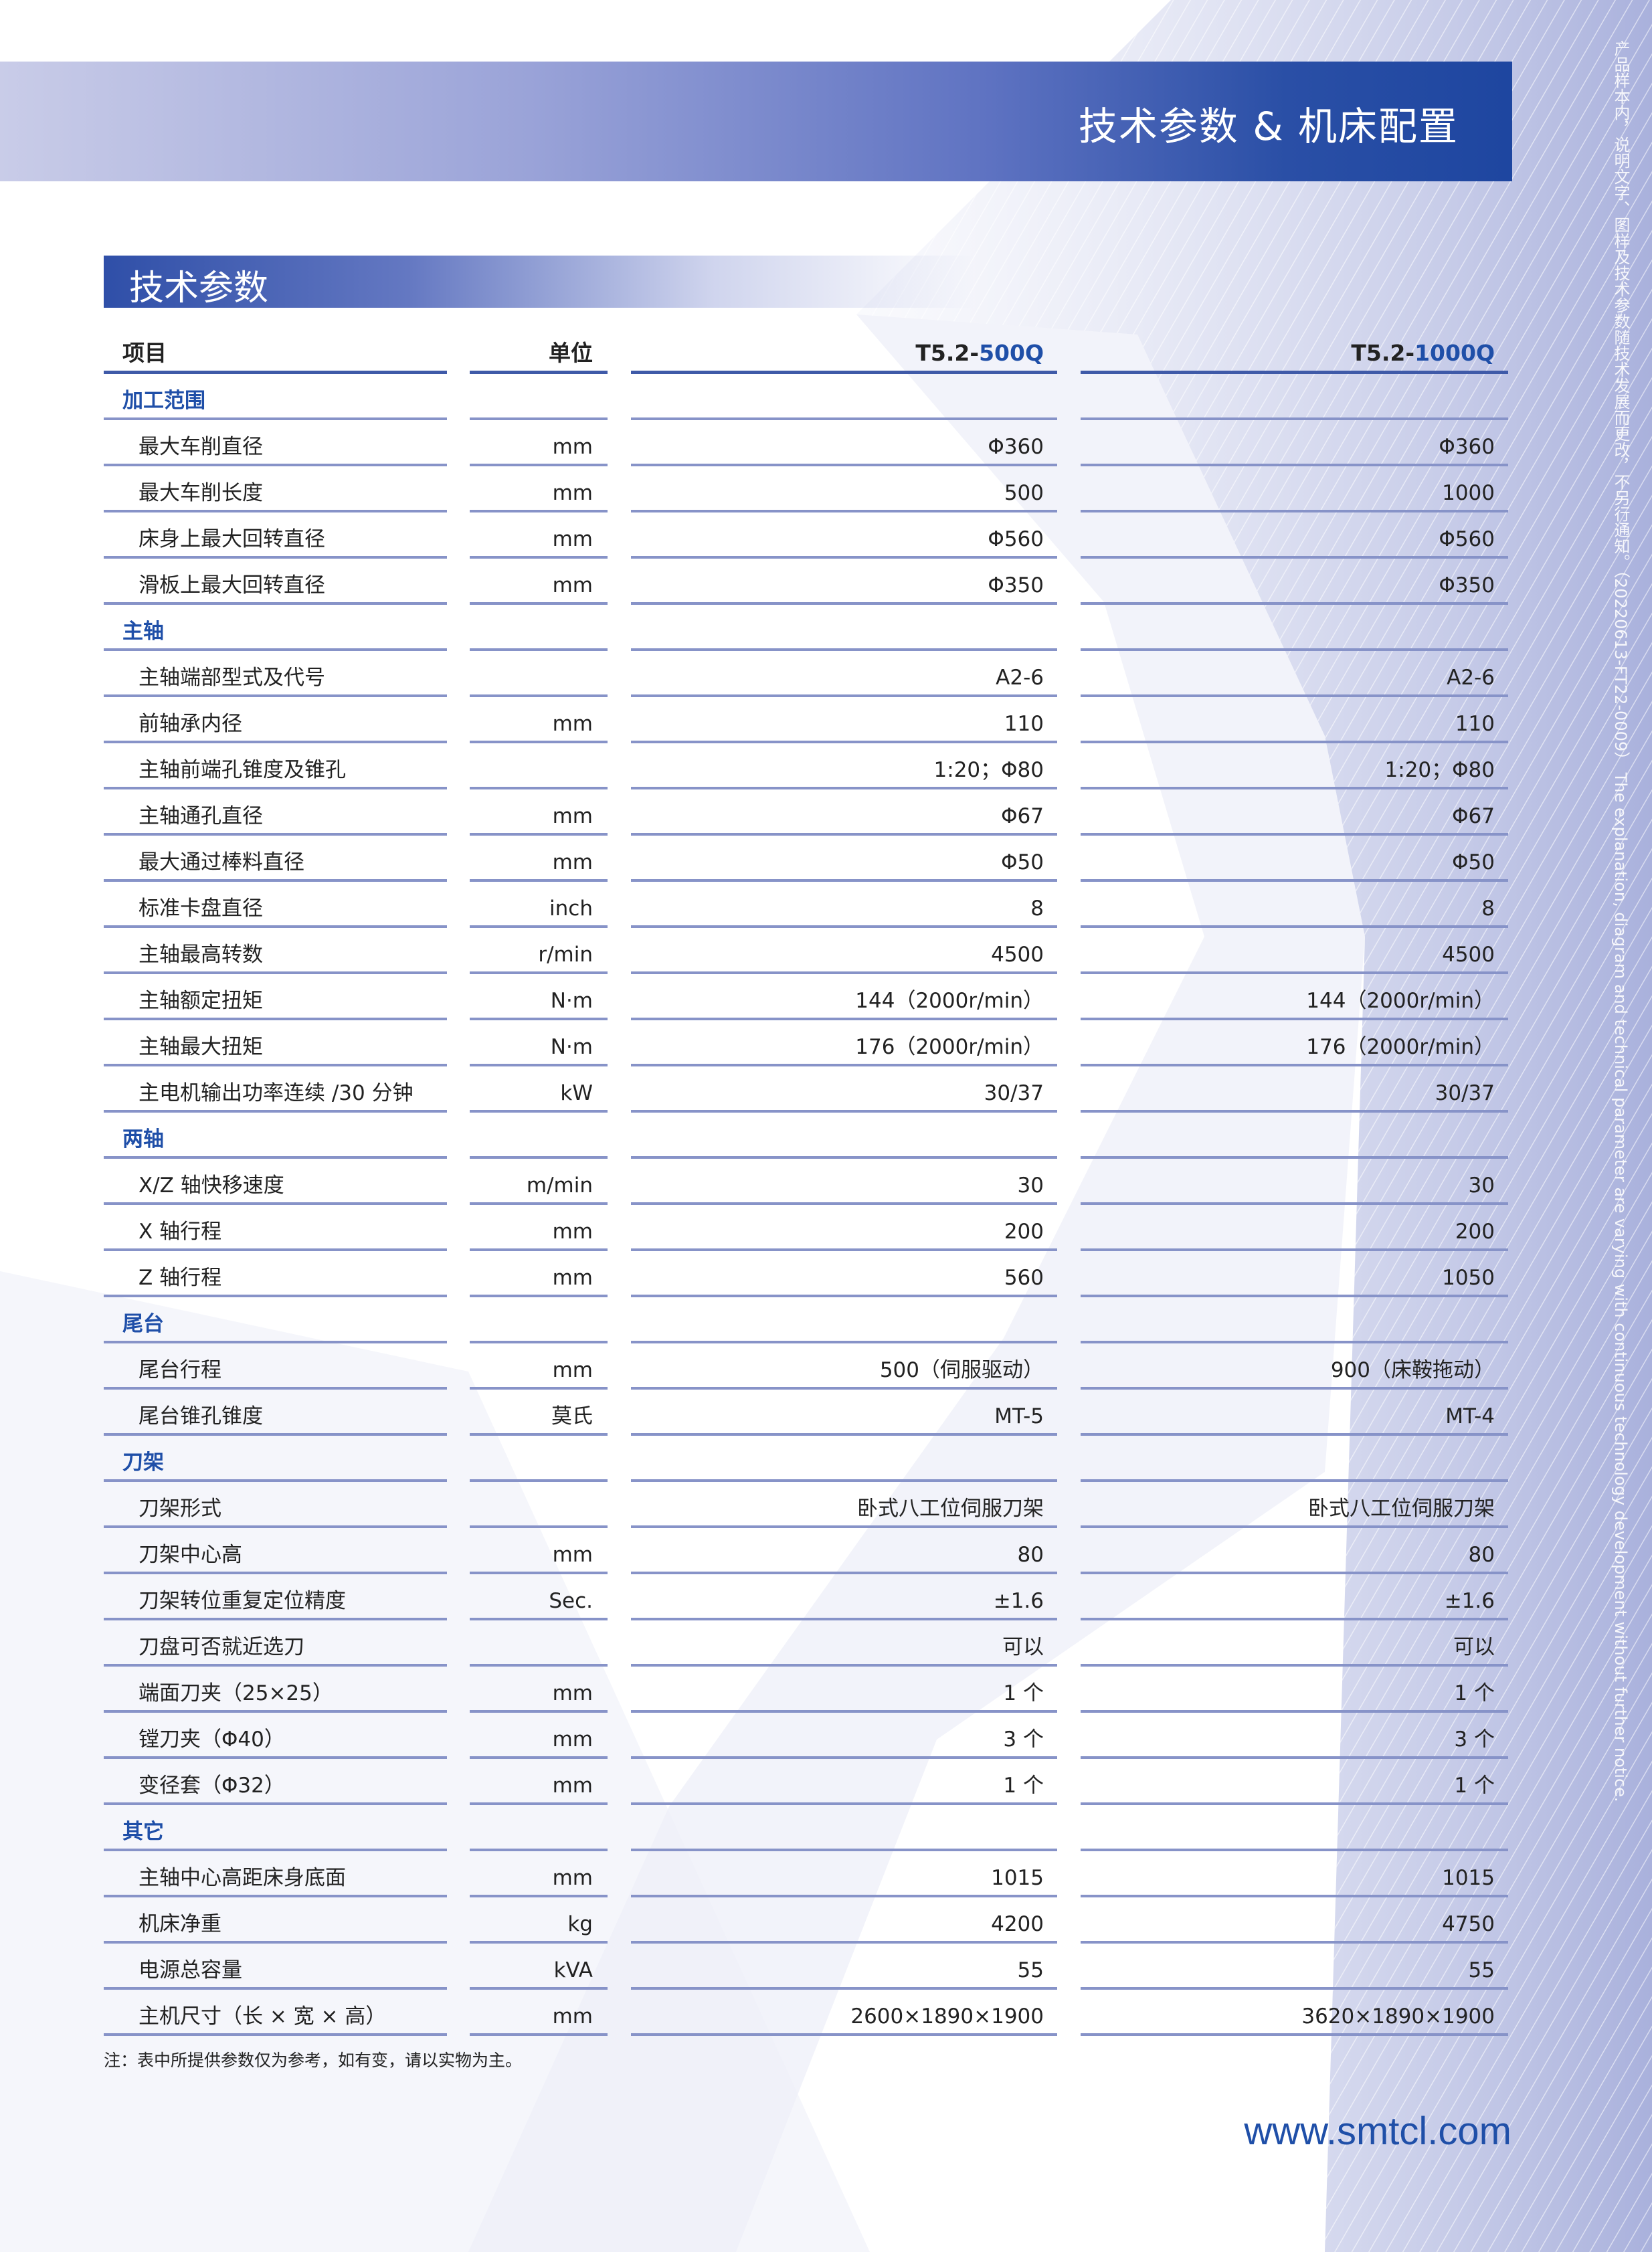 This screenshot has height=2252, width=1652. I want to click on website-link: www.smtcl.com, so click(1377, 2131).